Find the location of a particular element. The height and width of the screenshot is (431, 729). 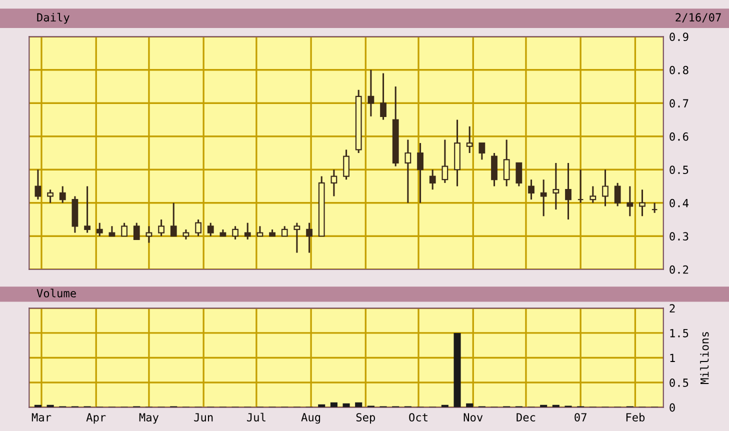

text: 2/16/07 is located at coordinates (698, 17).